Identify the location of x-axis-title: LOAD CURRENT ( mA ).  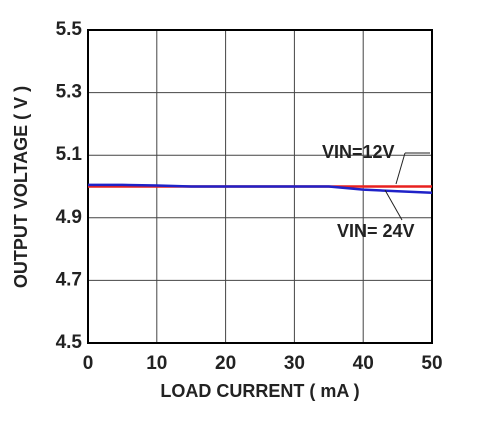
(259, 391).